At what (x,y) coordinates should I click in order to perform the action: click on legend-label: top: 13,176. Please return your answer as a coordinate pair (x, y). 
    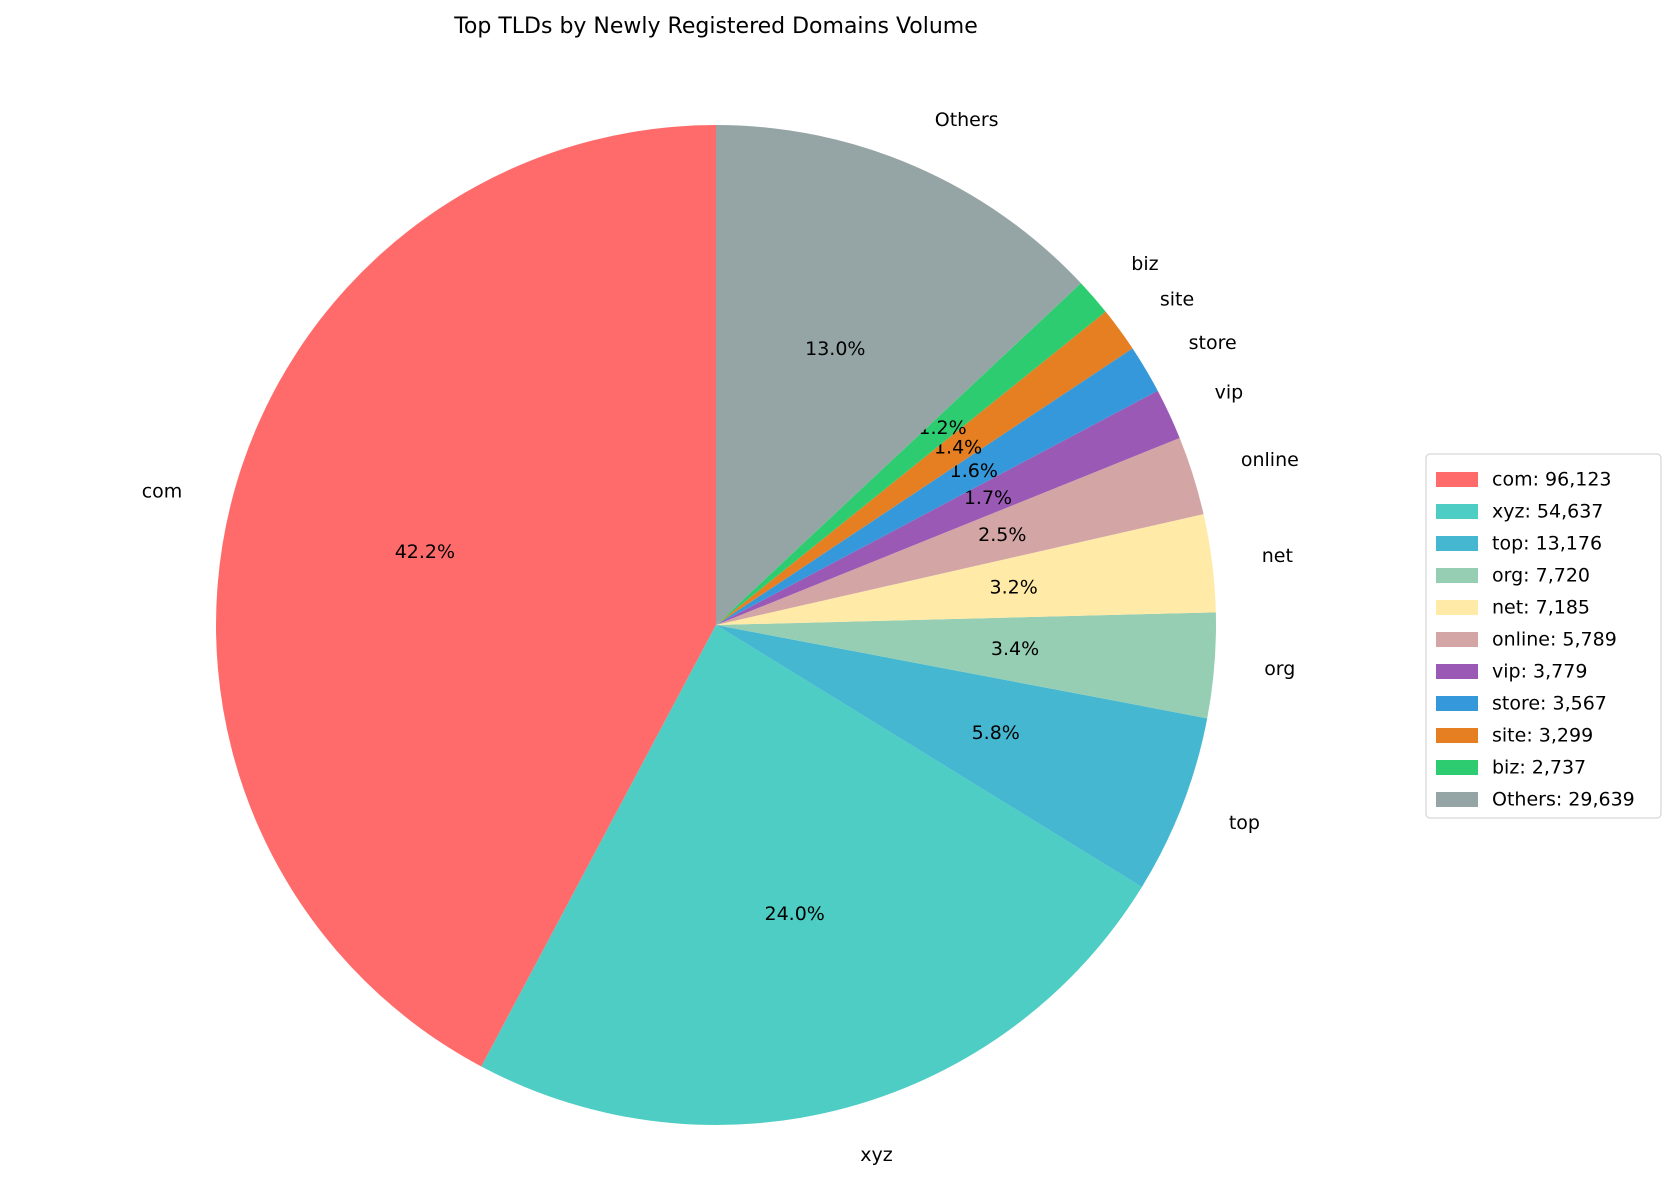
    Looking at the image, I should click on (1547, 544).